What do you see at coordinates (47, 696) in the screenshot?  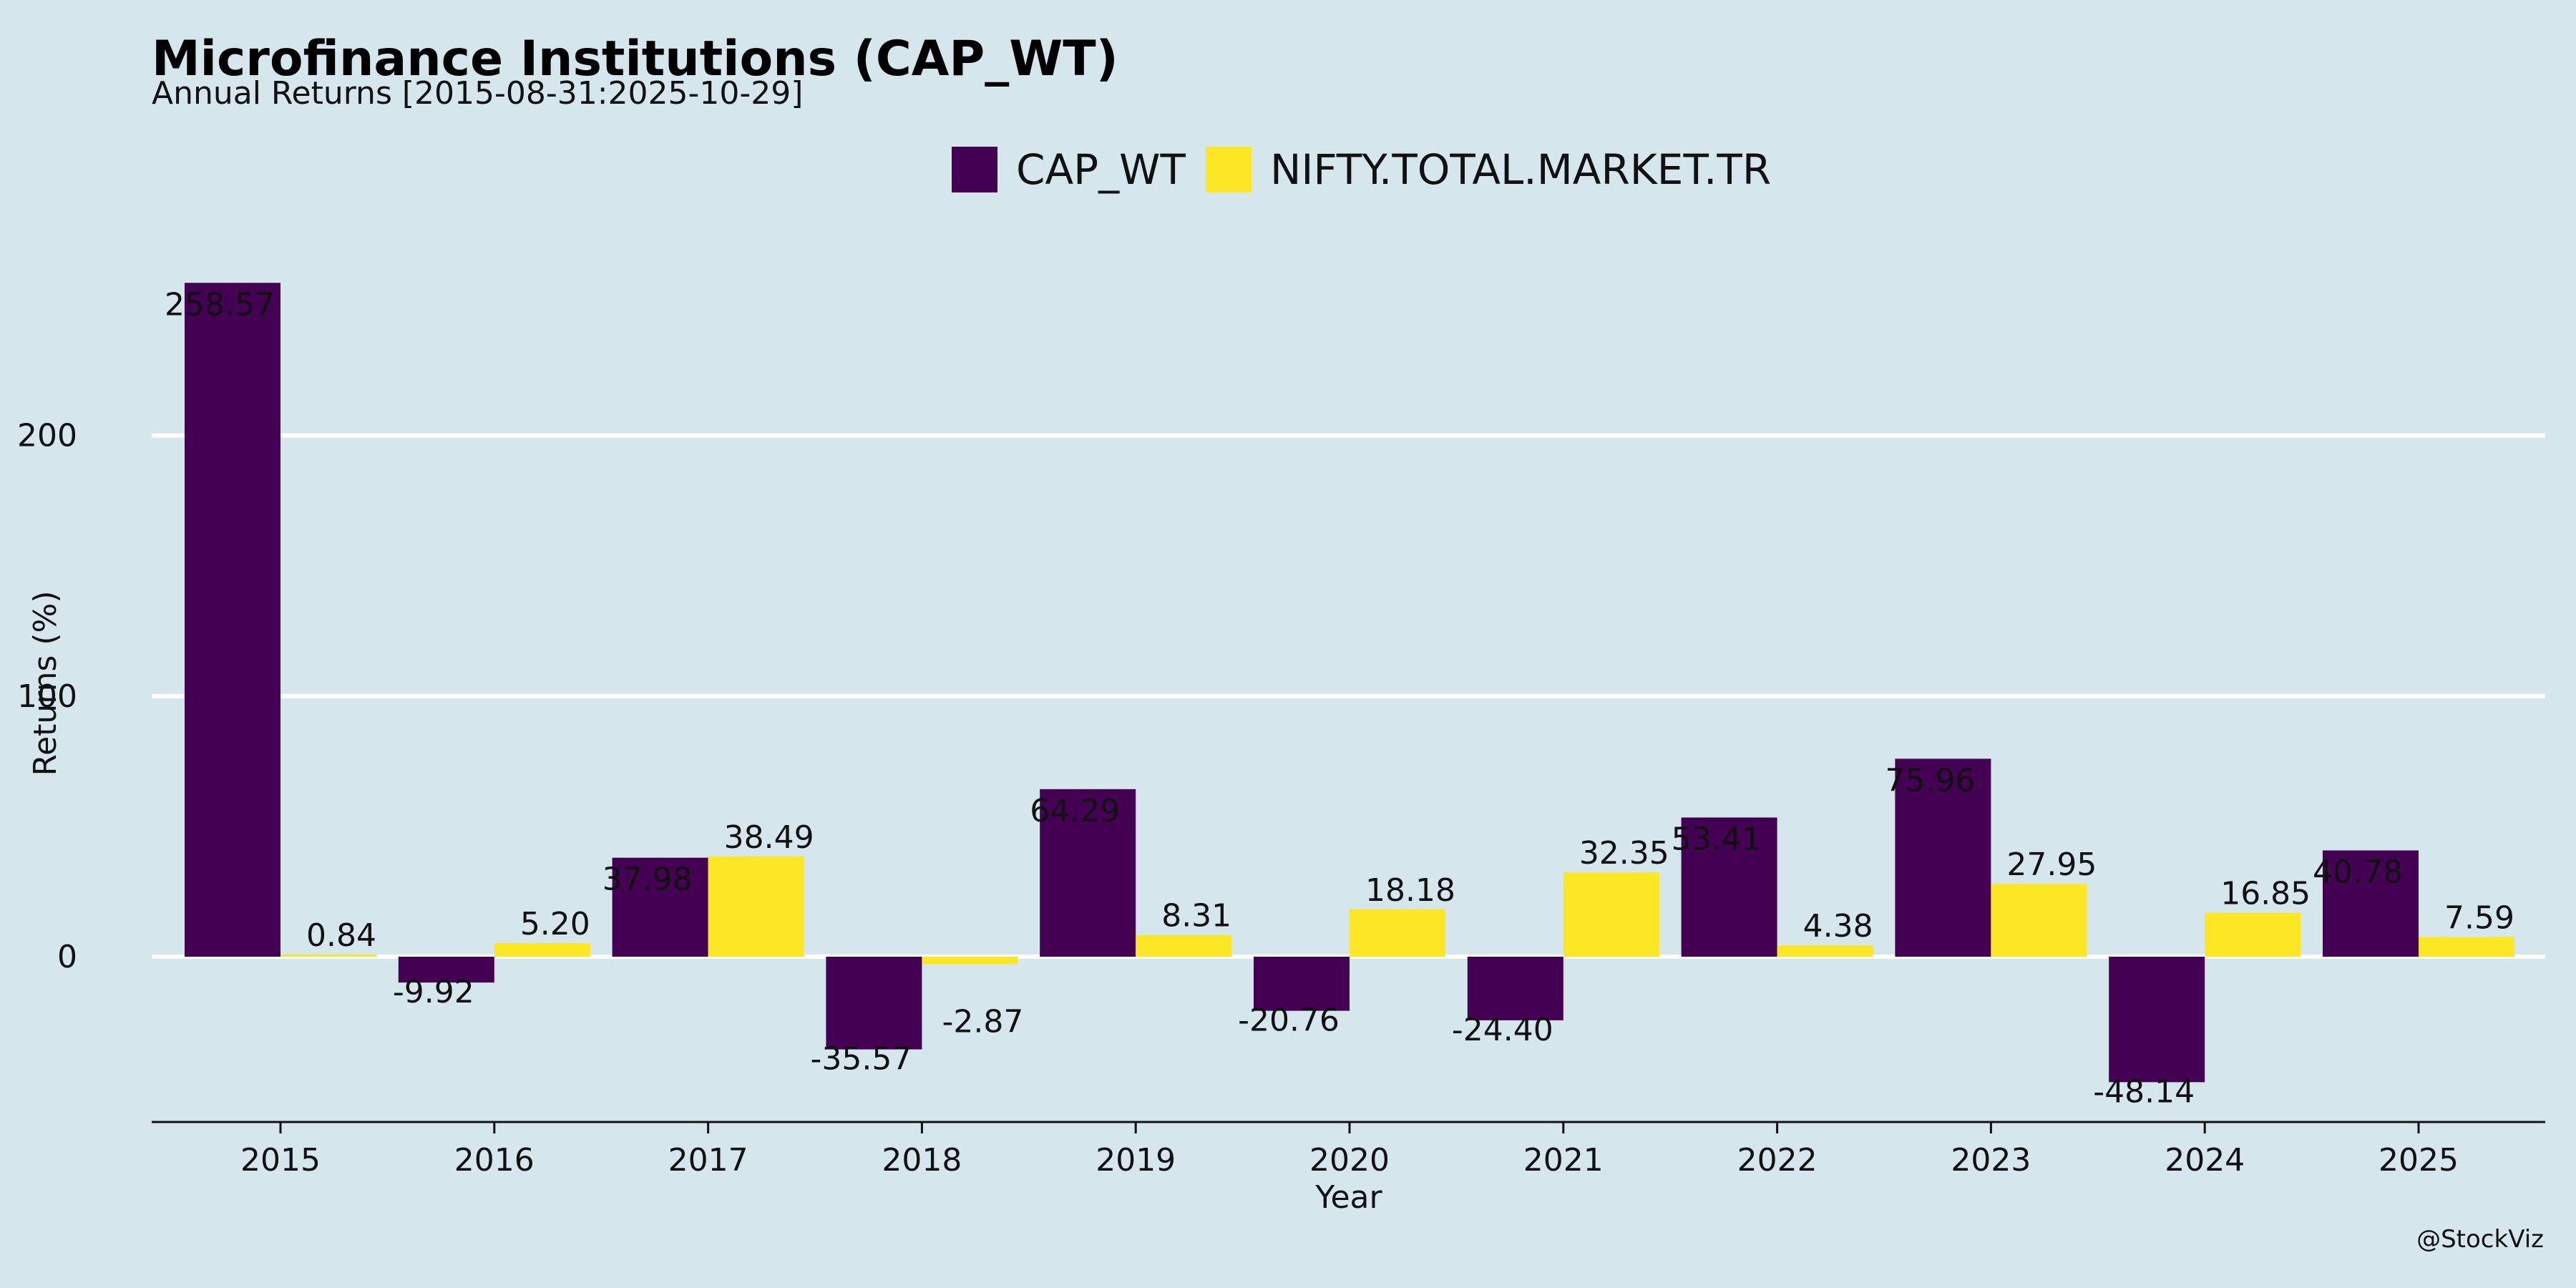 I see `y-tick-label: 100` at bounding box center [47, 696].